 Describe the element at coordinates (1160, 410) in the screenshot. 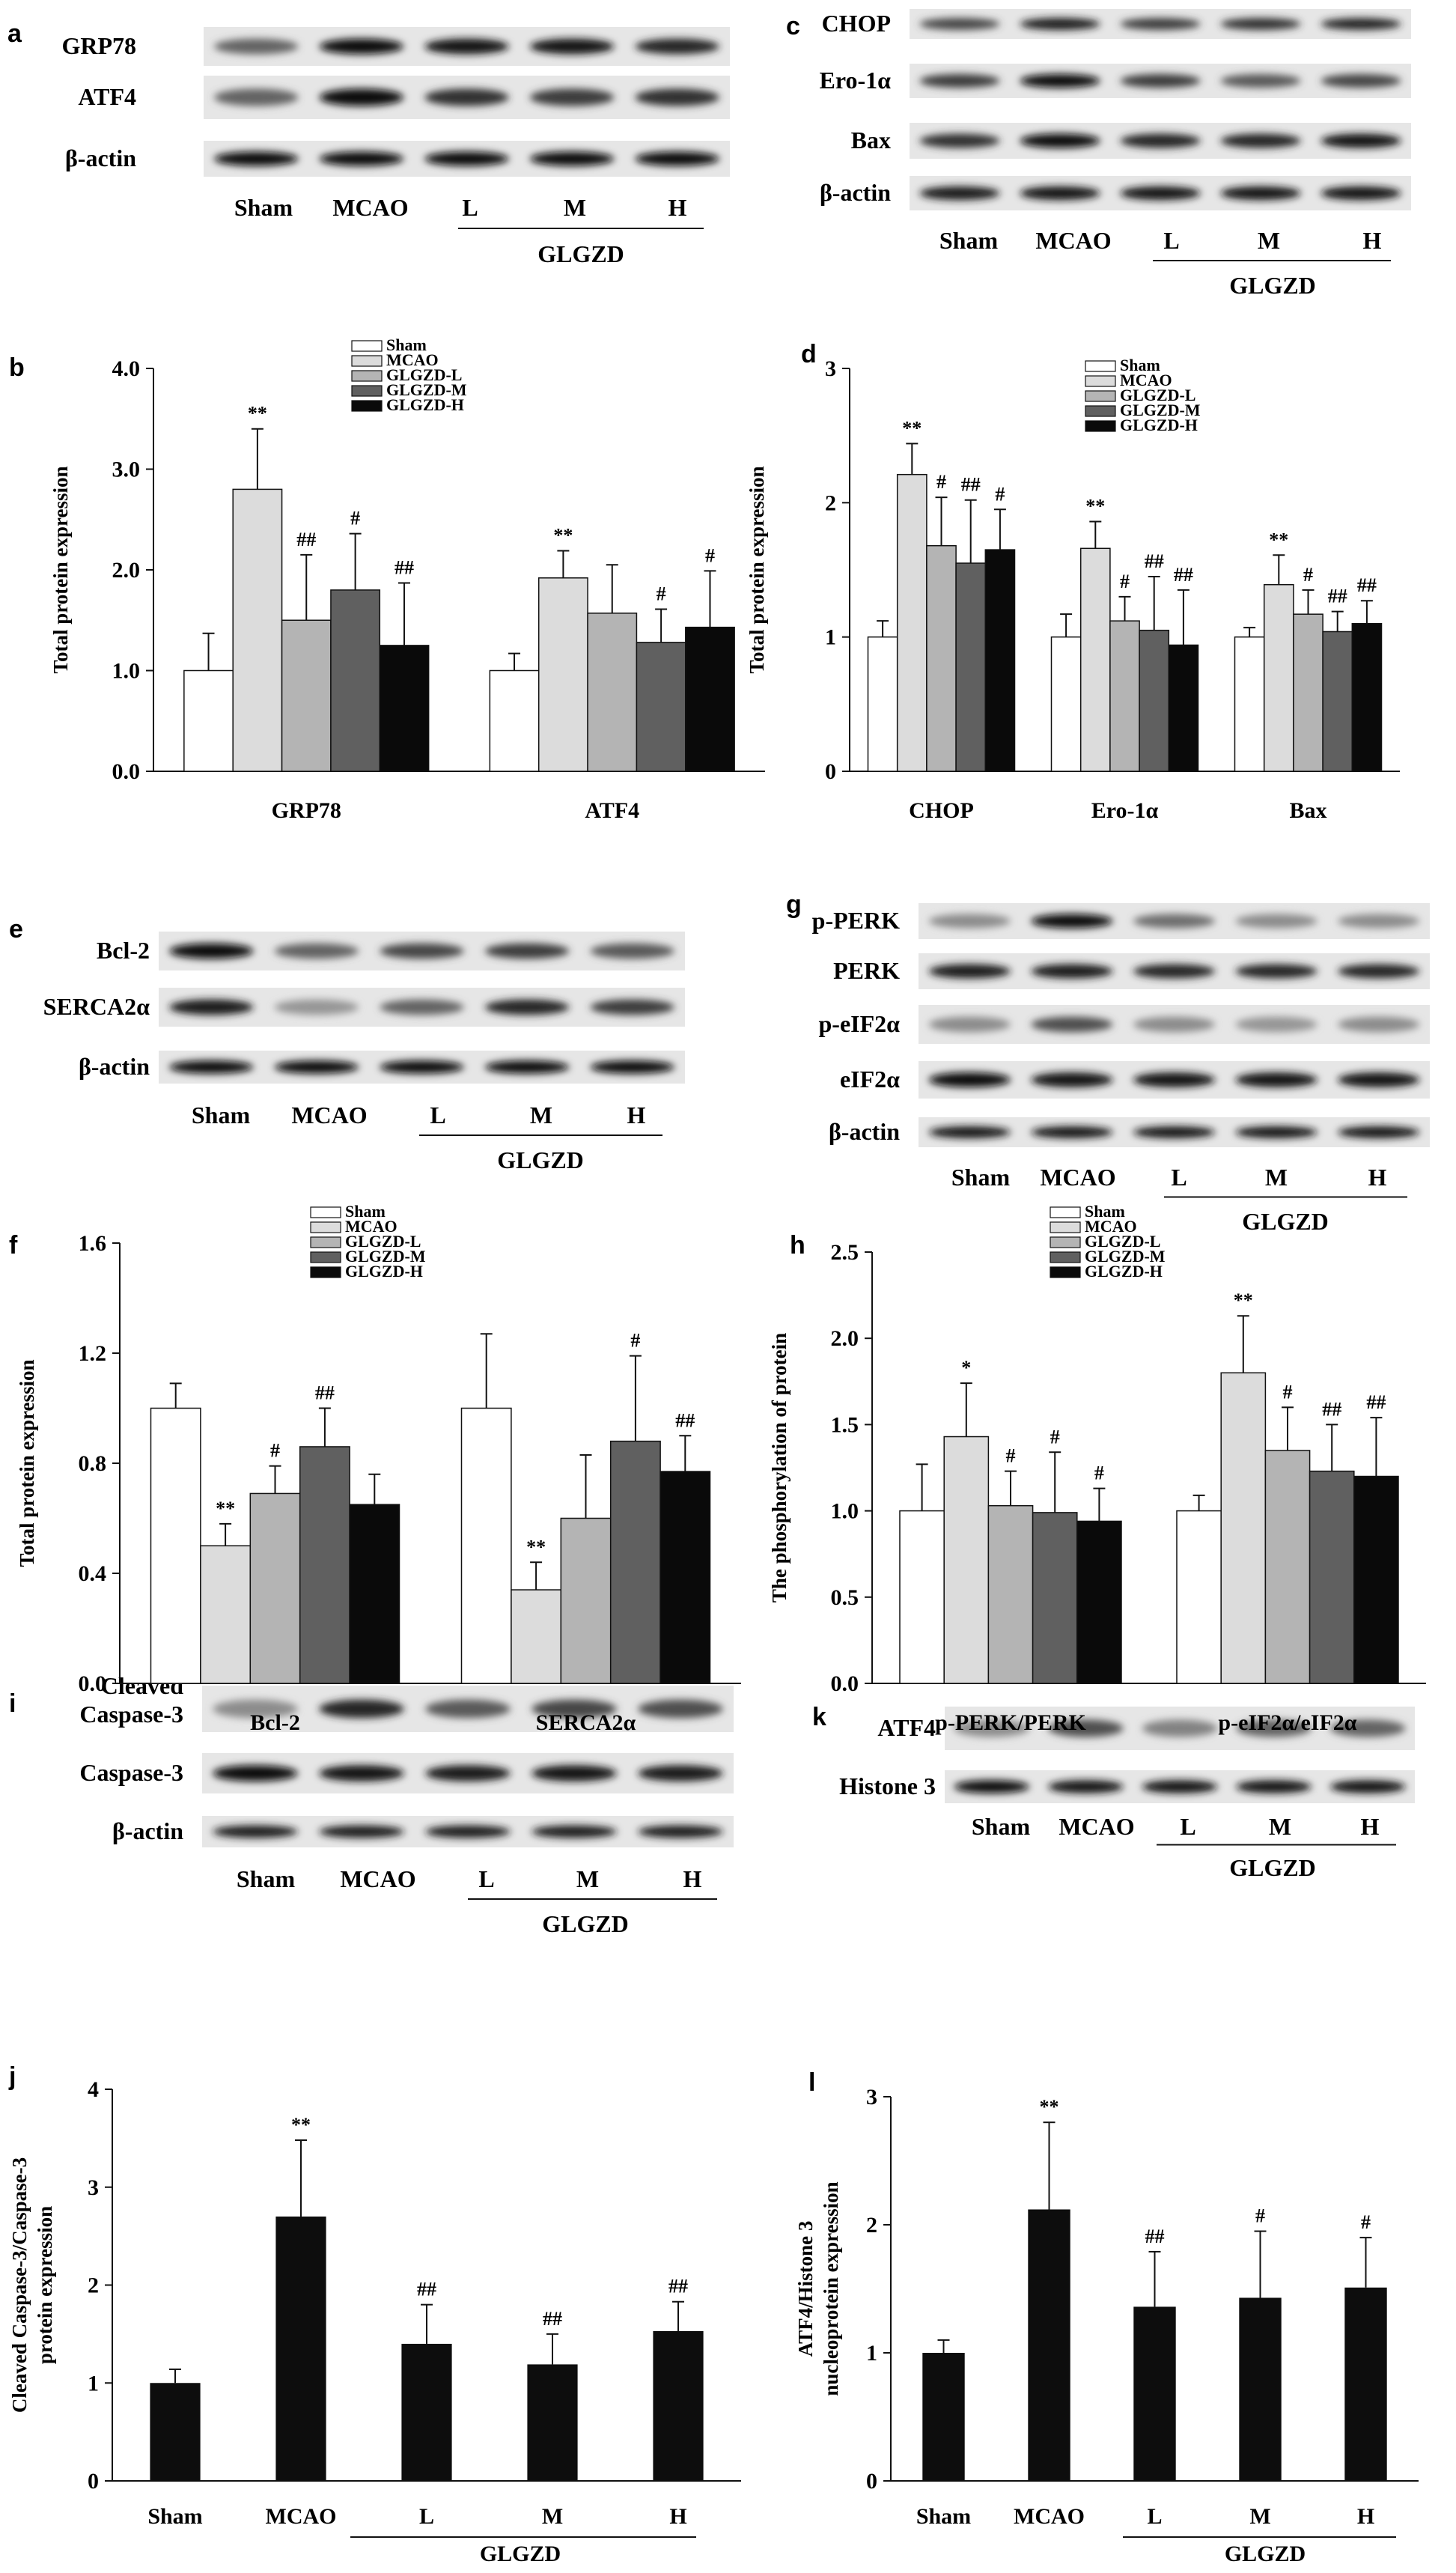

I see `legend-label: GLGZD-M` at that location.